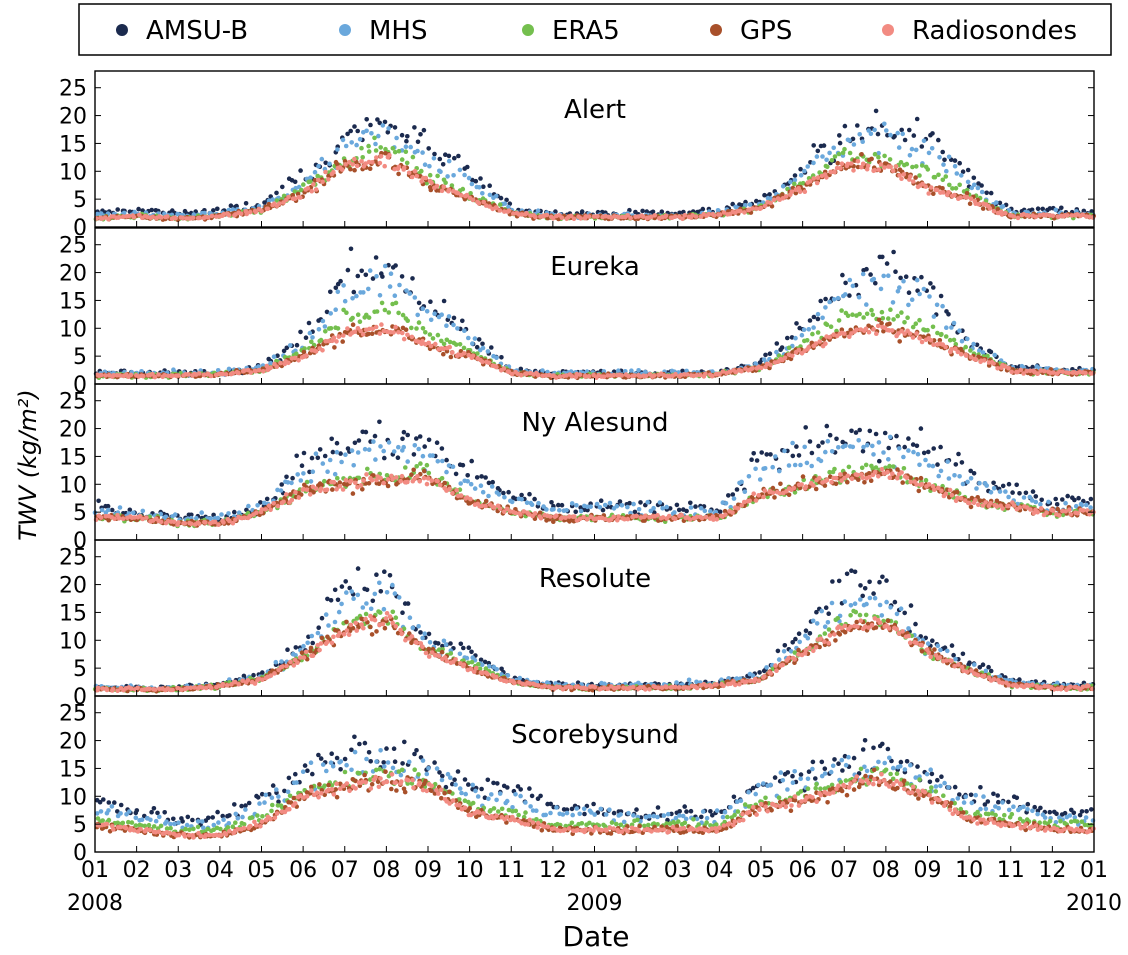  I want to click on y-tick-label: 5, so click(80, 513).